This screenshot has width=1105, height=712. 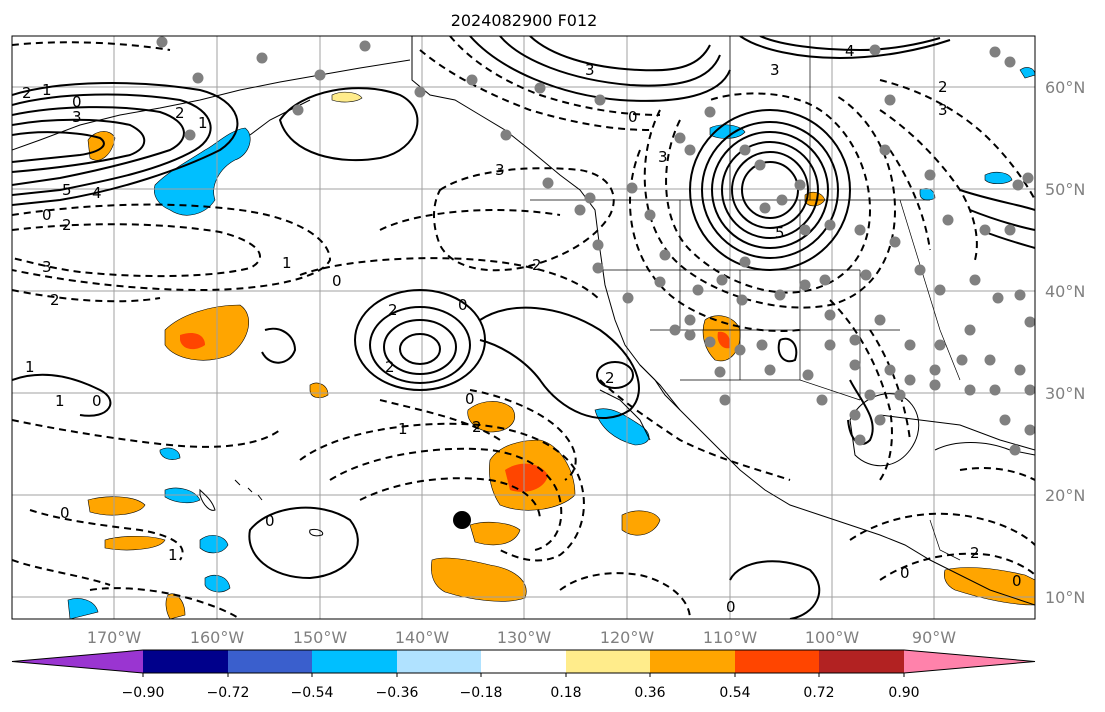 What do you see at coordinates (903, 693) in the screenshot?
I see `colorbar-tick-label: 0.90` at bounding box center [903, 693].